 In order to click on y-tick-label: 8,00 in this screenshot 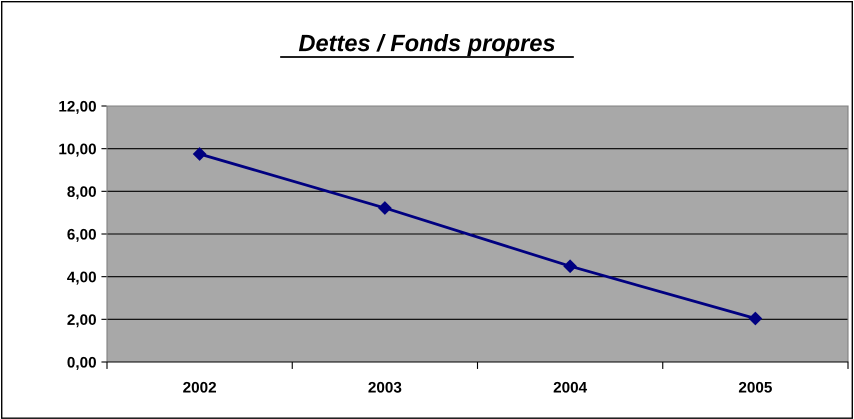, I will do `click(81, 193)`.